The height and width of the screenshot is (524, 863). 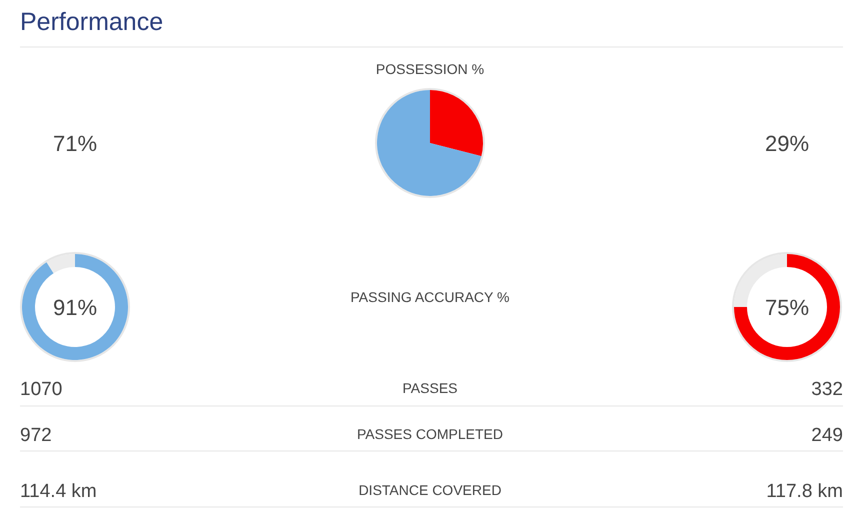 I want to click on text: 71%, so click(x=75, y=143).